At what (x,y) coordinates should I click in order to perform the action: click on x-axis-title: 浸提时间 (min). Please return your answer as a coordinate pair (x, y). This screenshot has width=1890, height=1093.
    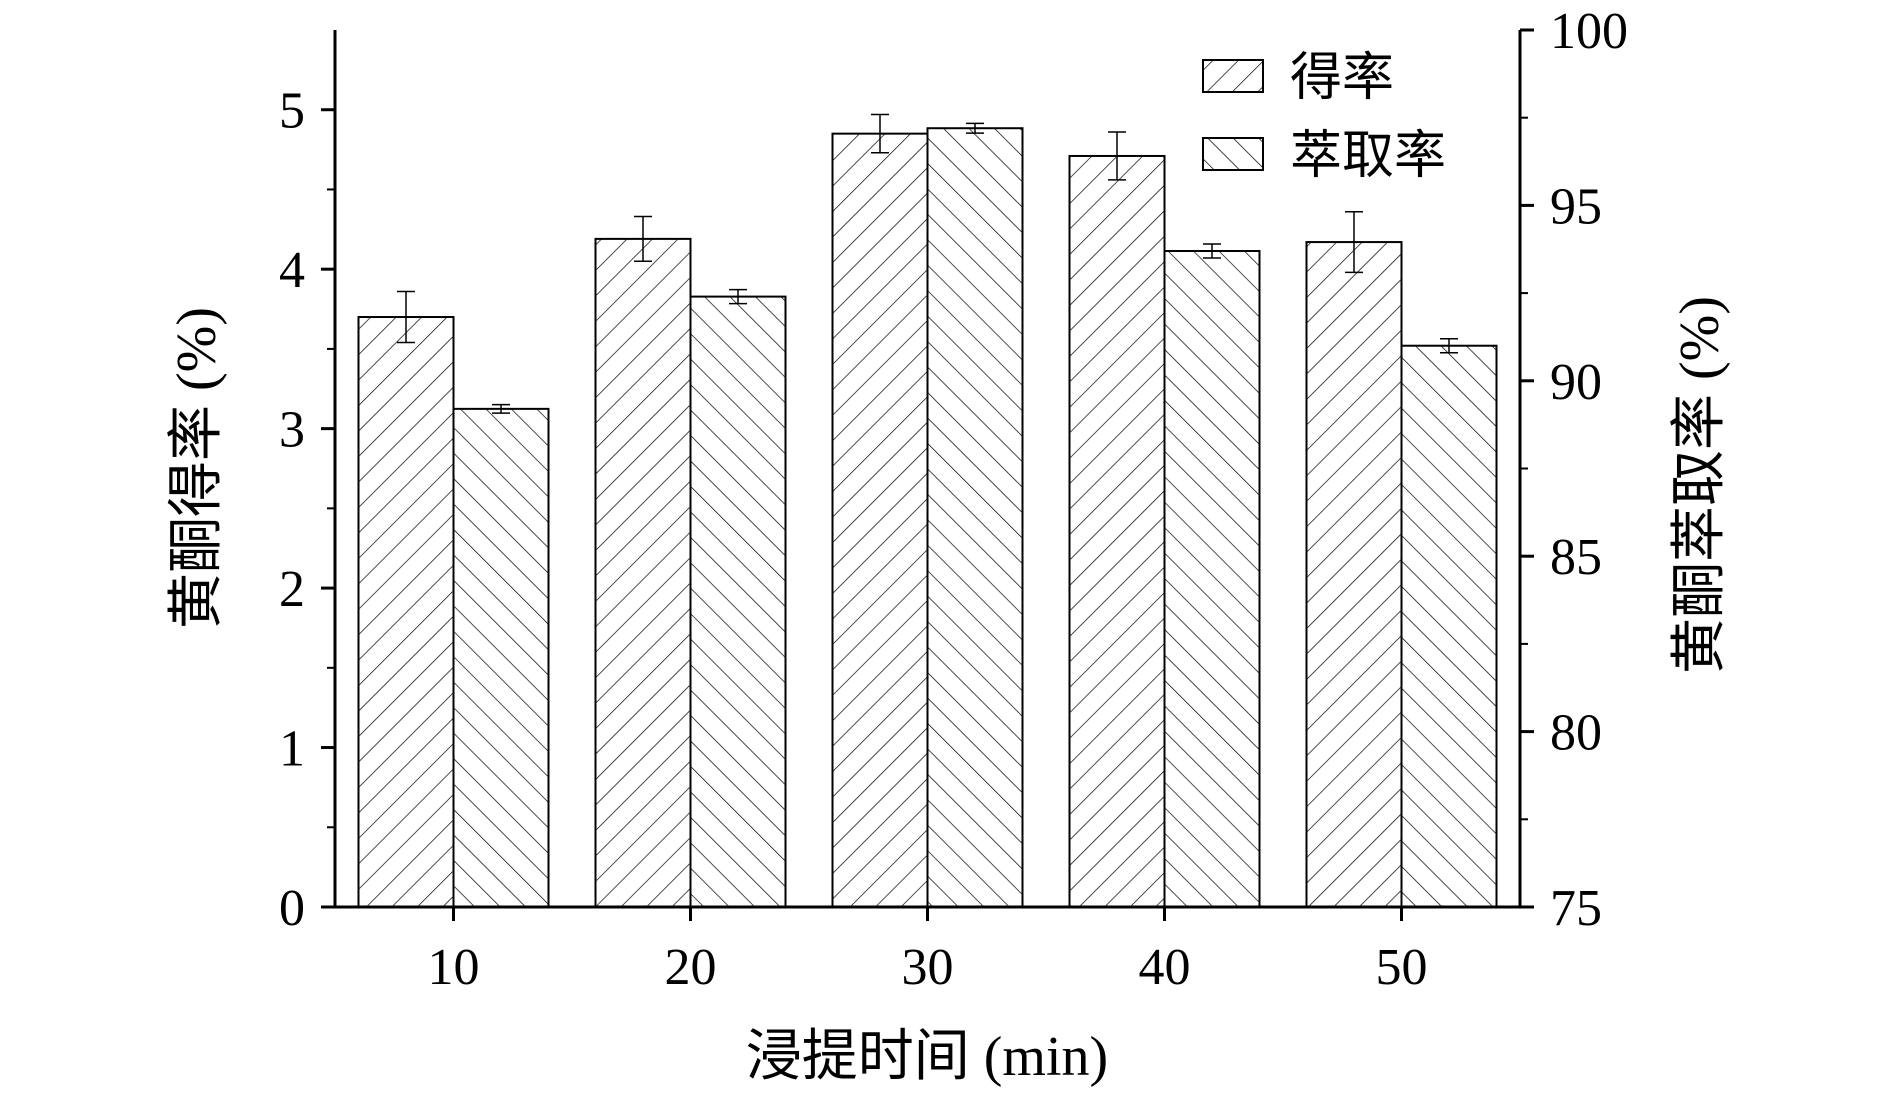
    Looking at the image, I should click on (927, 1057).